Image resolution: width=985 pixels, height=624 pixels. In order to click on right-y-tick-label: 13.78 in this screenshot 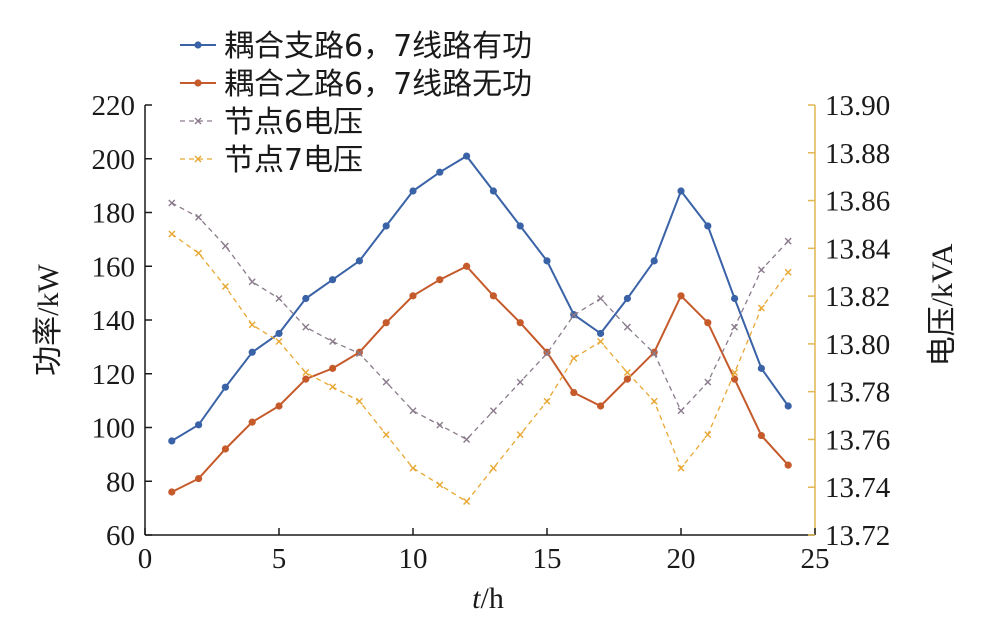, I will do `click(857, 393)`.